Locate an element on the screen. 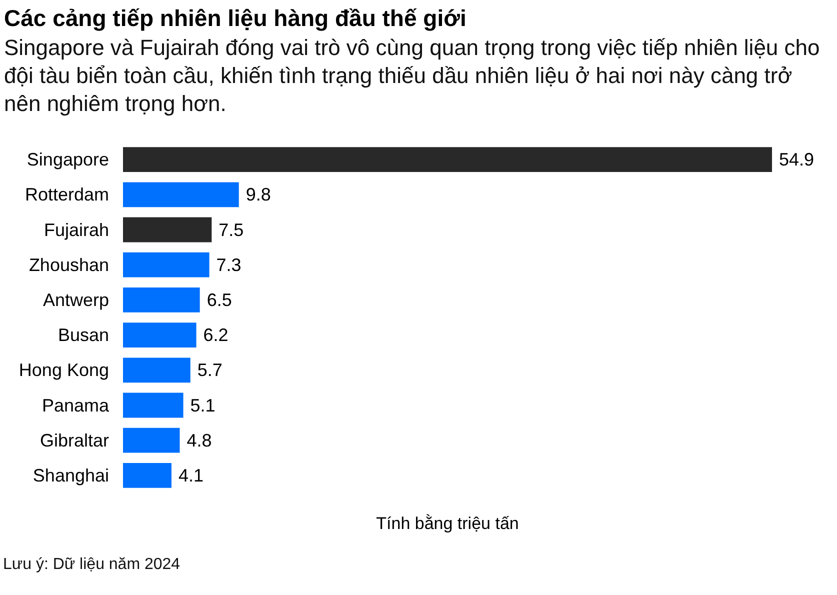 The height and width of the screenshot is (595, 837). text: Lưu ý: Dữ liệu năm 2024 is located at coordinates (91, 564).